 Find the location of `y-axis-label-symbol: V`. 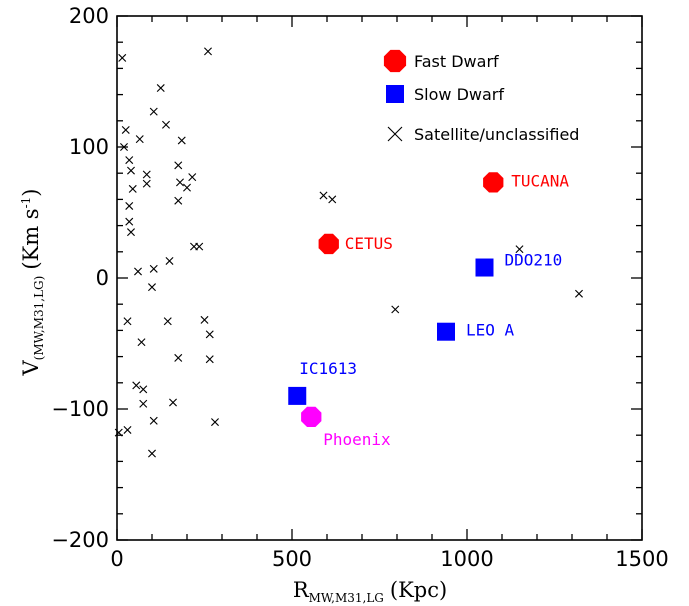

y-axis-label-symbol: V is located at coordinates (31, 367).